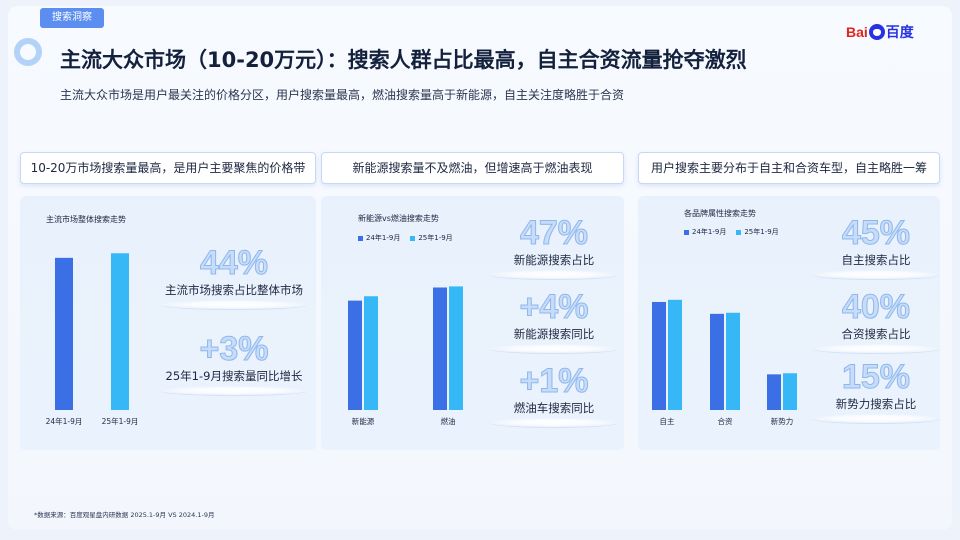 Image resolution: width=960 pixels, height=540 pixels. I want to click on column-1-heading: 10-20万市场搜索量最高，是用户主要聚焦的价格带, so click(168, 168).